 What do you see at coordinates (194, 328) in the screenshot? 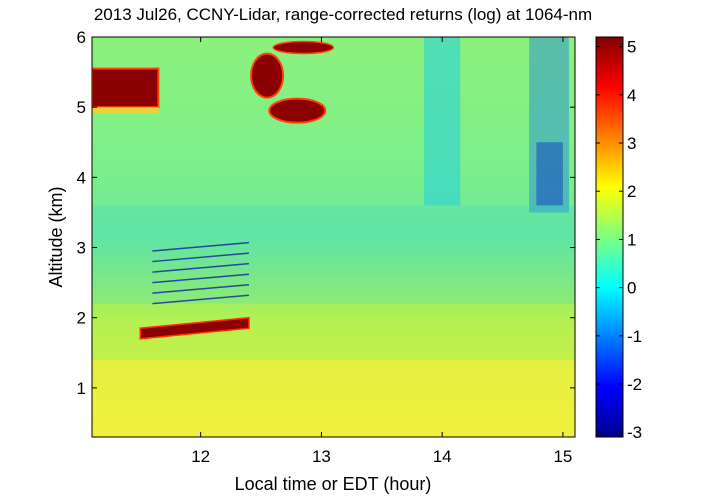
I see `aerosol-layer` at bounding box center [194, 328].